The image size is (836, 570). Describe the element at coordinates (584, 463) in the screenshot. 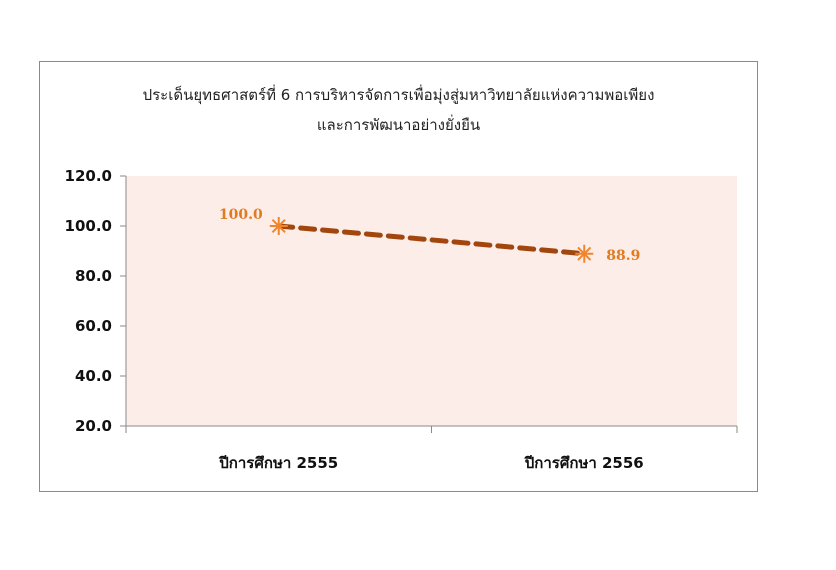

I see `x-category-label: ปีการศึกษา 2556` at that location.